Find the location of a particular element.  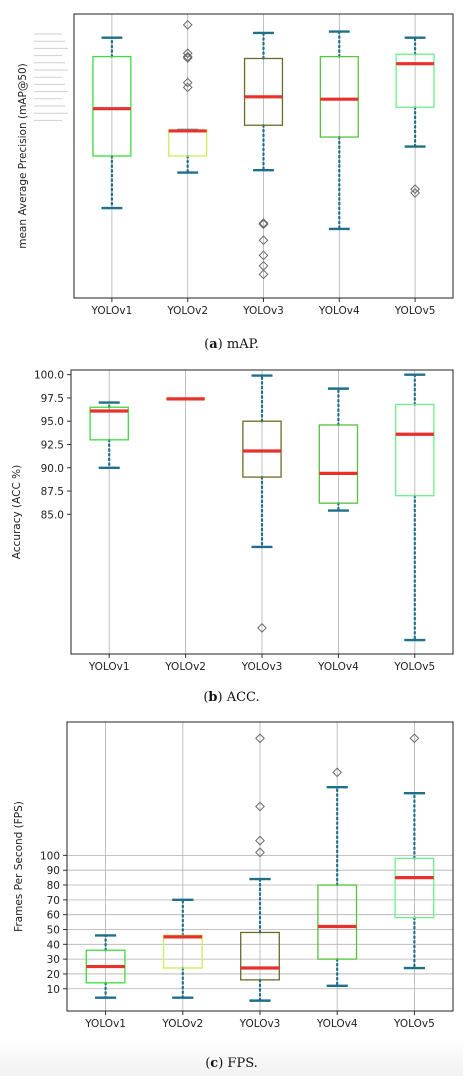

y-tick-label: 92.5 is located at coordinates (52, 445).